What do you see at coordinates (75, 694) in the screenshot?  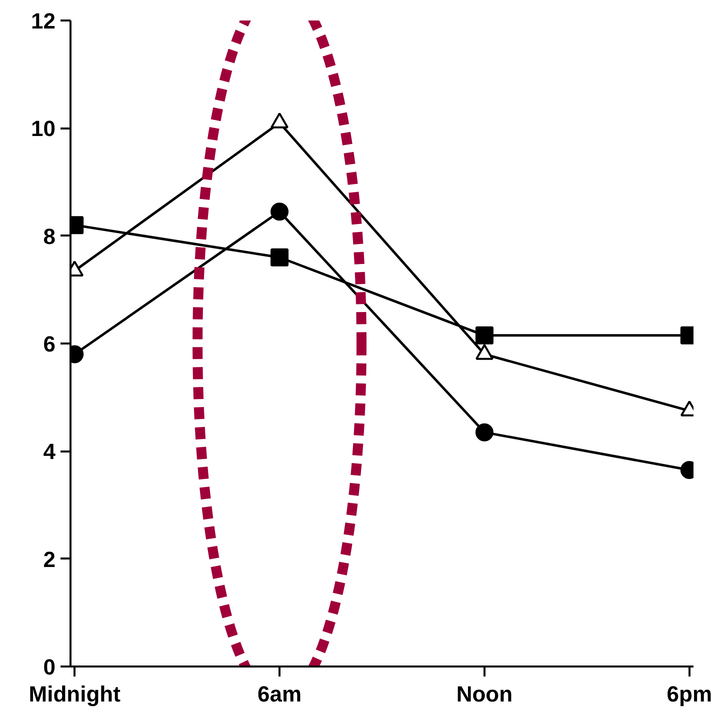 I see `x-tick-label: Midnight` at bounding box center [75, 694].